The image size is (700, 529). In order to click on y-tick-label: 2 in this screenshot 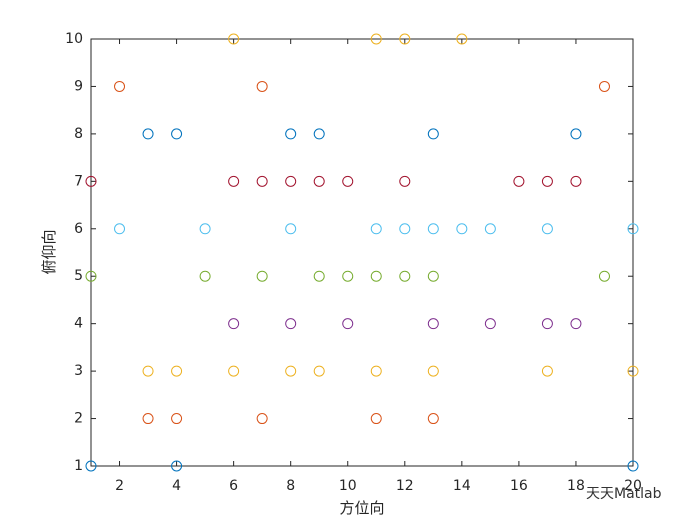, I will do `click(78, 419)`.